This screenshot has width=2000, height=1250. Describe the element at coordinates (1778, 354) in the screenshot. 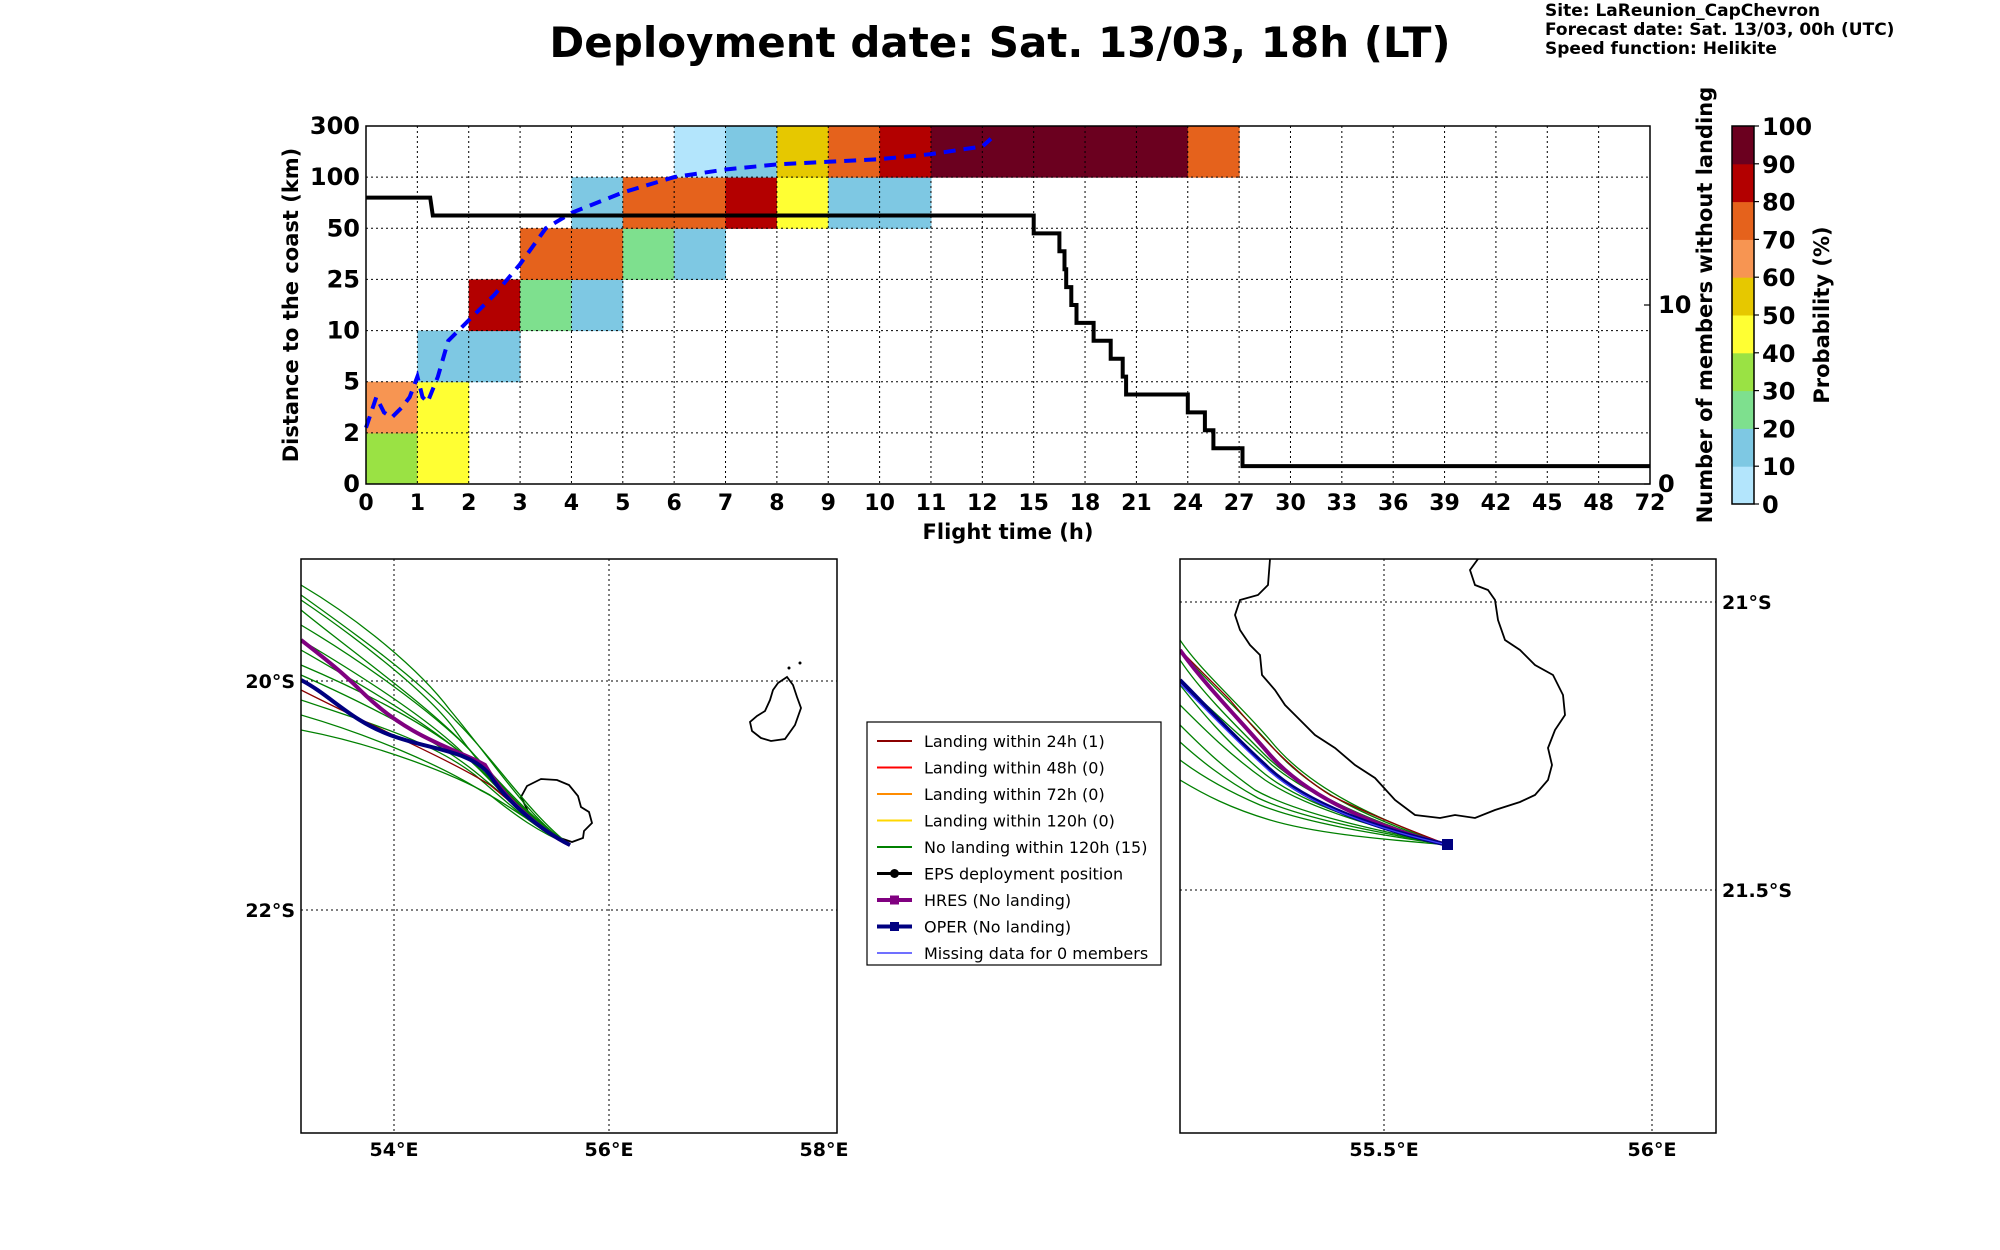

I see `colorbar-tick-label: 40` at that location.